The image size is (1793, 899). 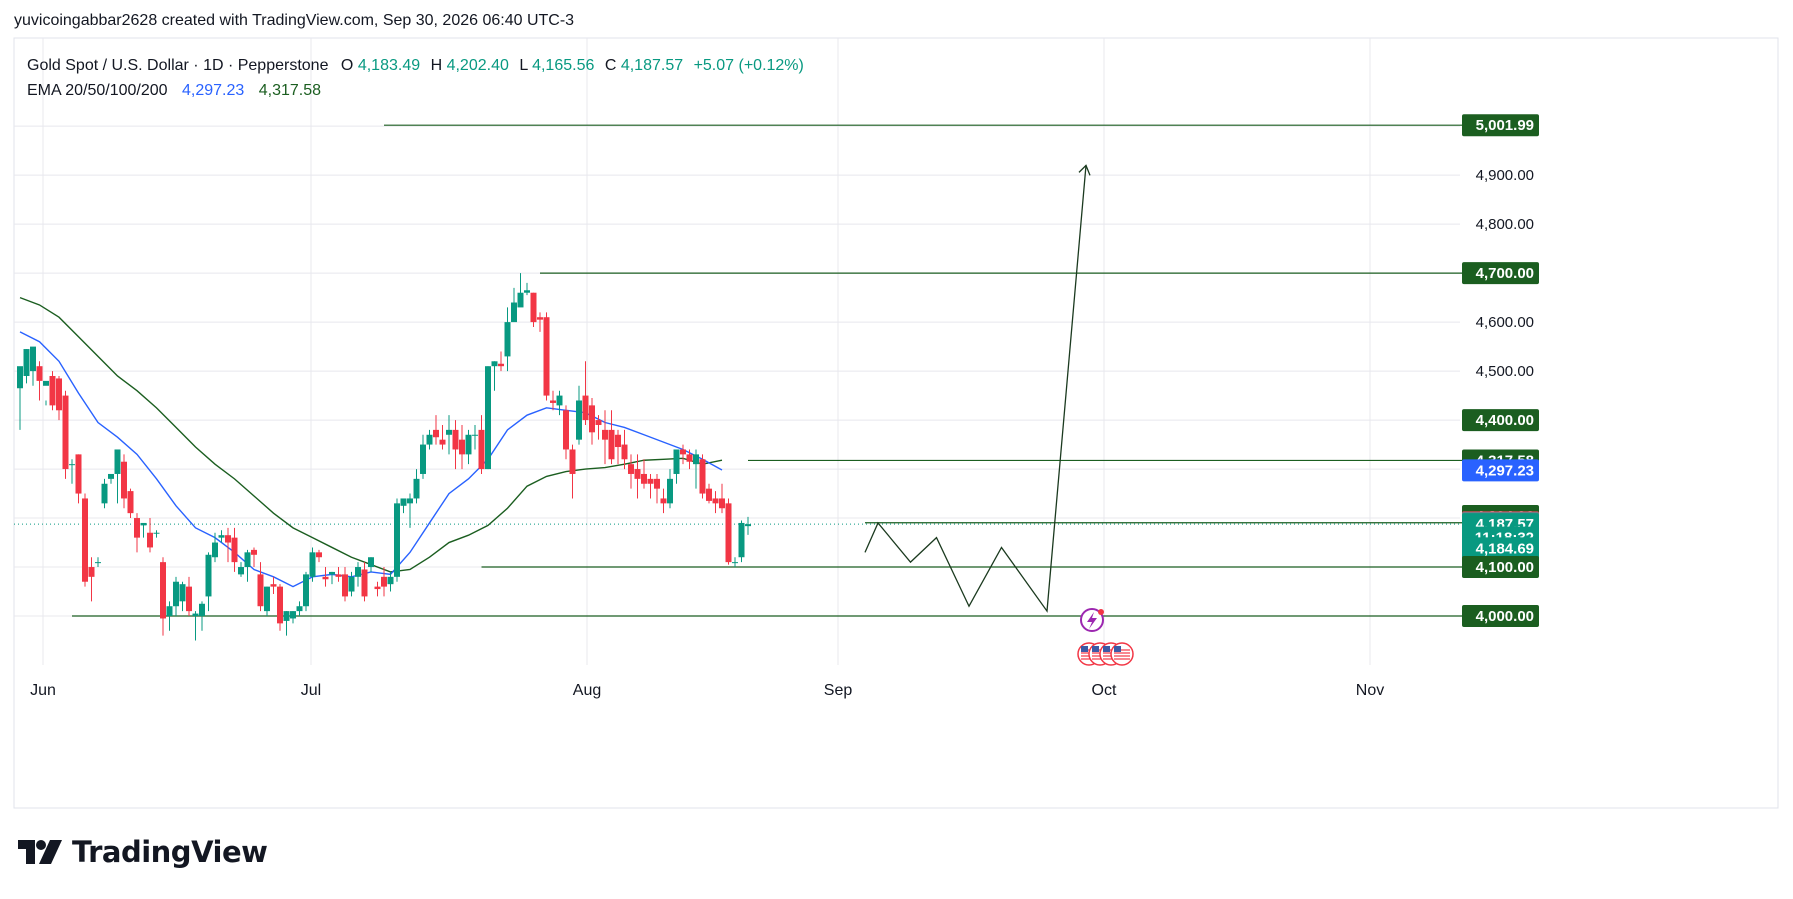 What do you see at coordinates (1505, 322) in the screenshot?
I see `price-label: 4,600.00` at bounding box center [1505, 322].